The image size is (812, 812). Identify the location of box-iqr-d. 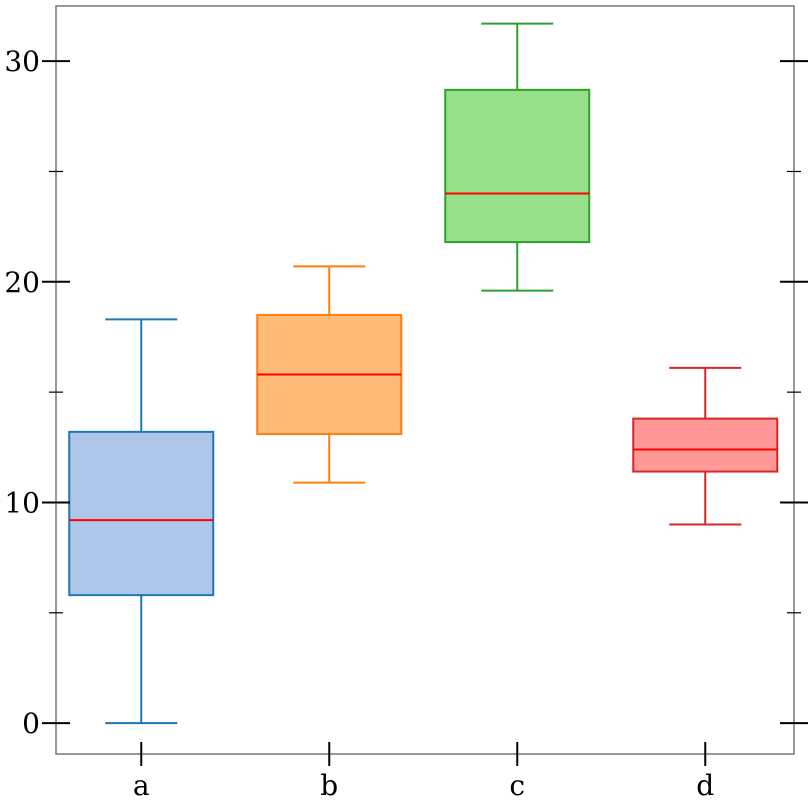
(705, 445).